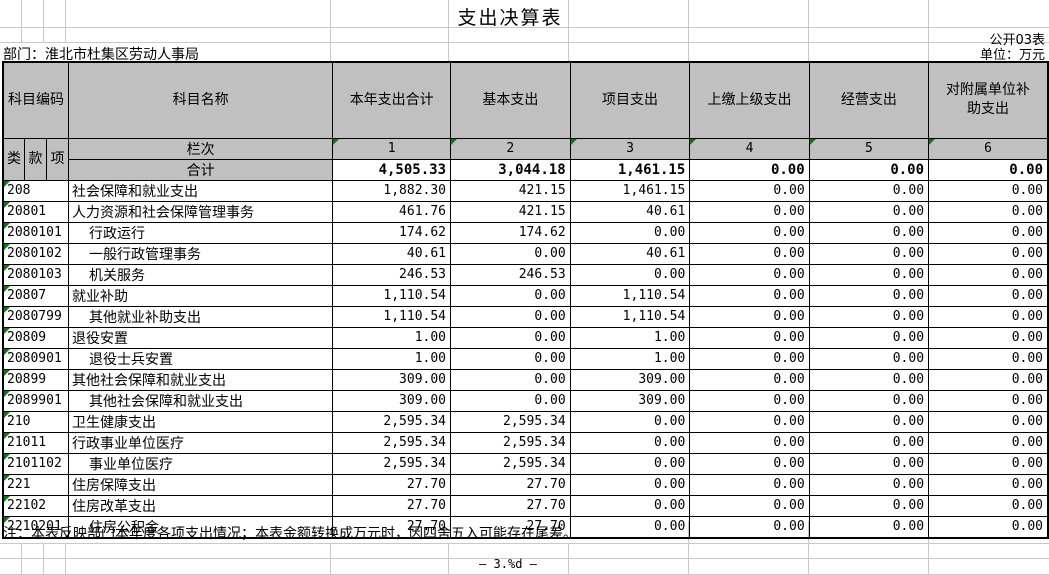 The image size is (1049, 575). What do you see at coordinates (200, 274) in the screenshot?
I see `subject-name-cell: 机关服务` at bounding box center [200, 274].